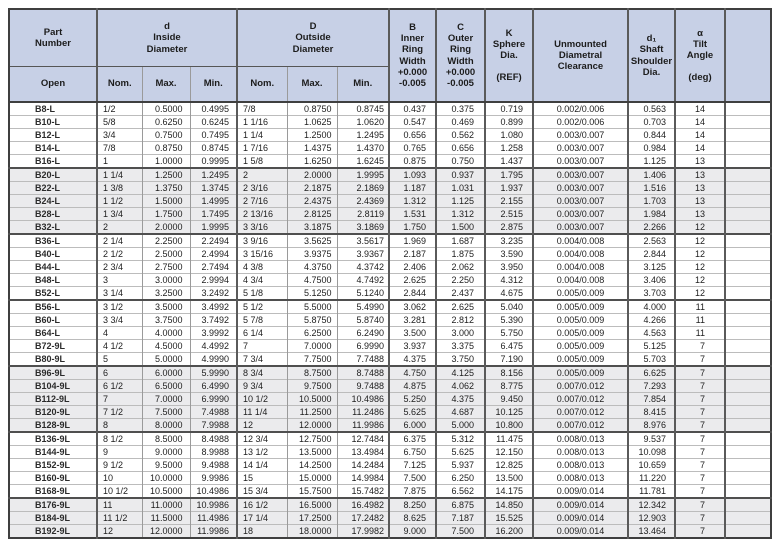 Image resolution: width=772 pixels, height=539 pixels. Describe the element at coordinates (262, 174) in the screenshot. I see `outside-dia-nom-cell: 2` at that location.